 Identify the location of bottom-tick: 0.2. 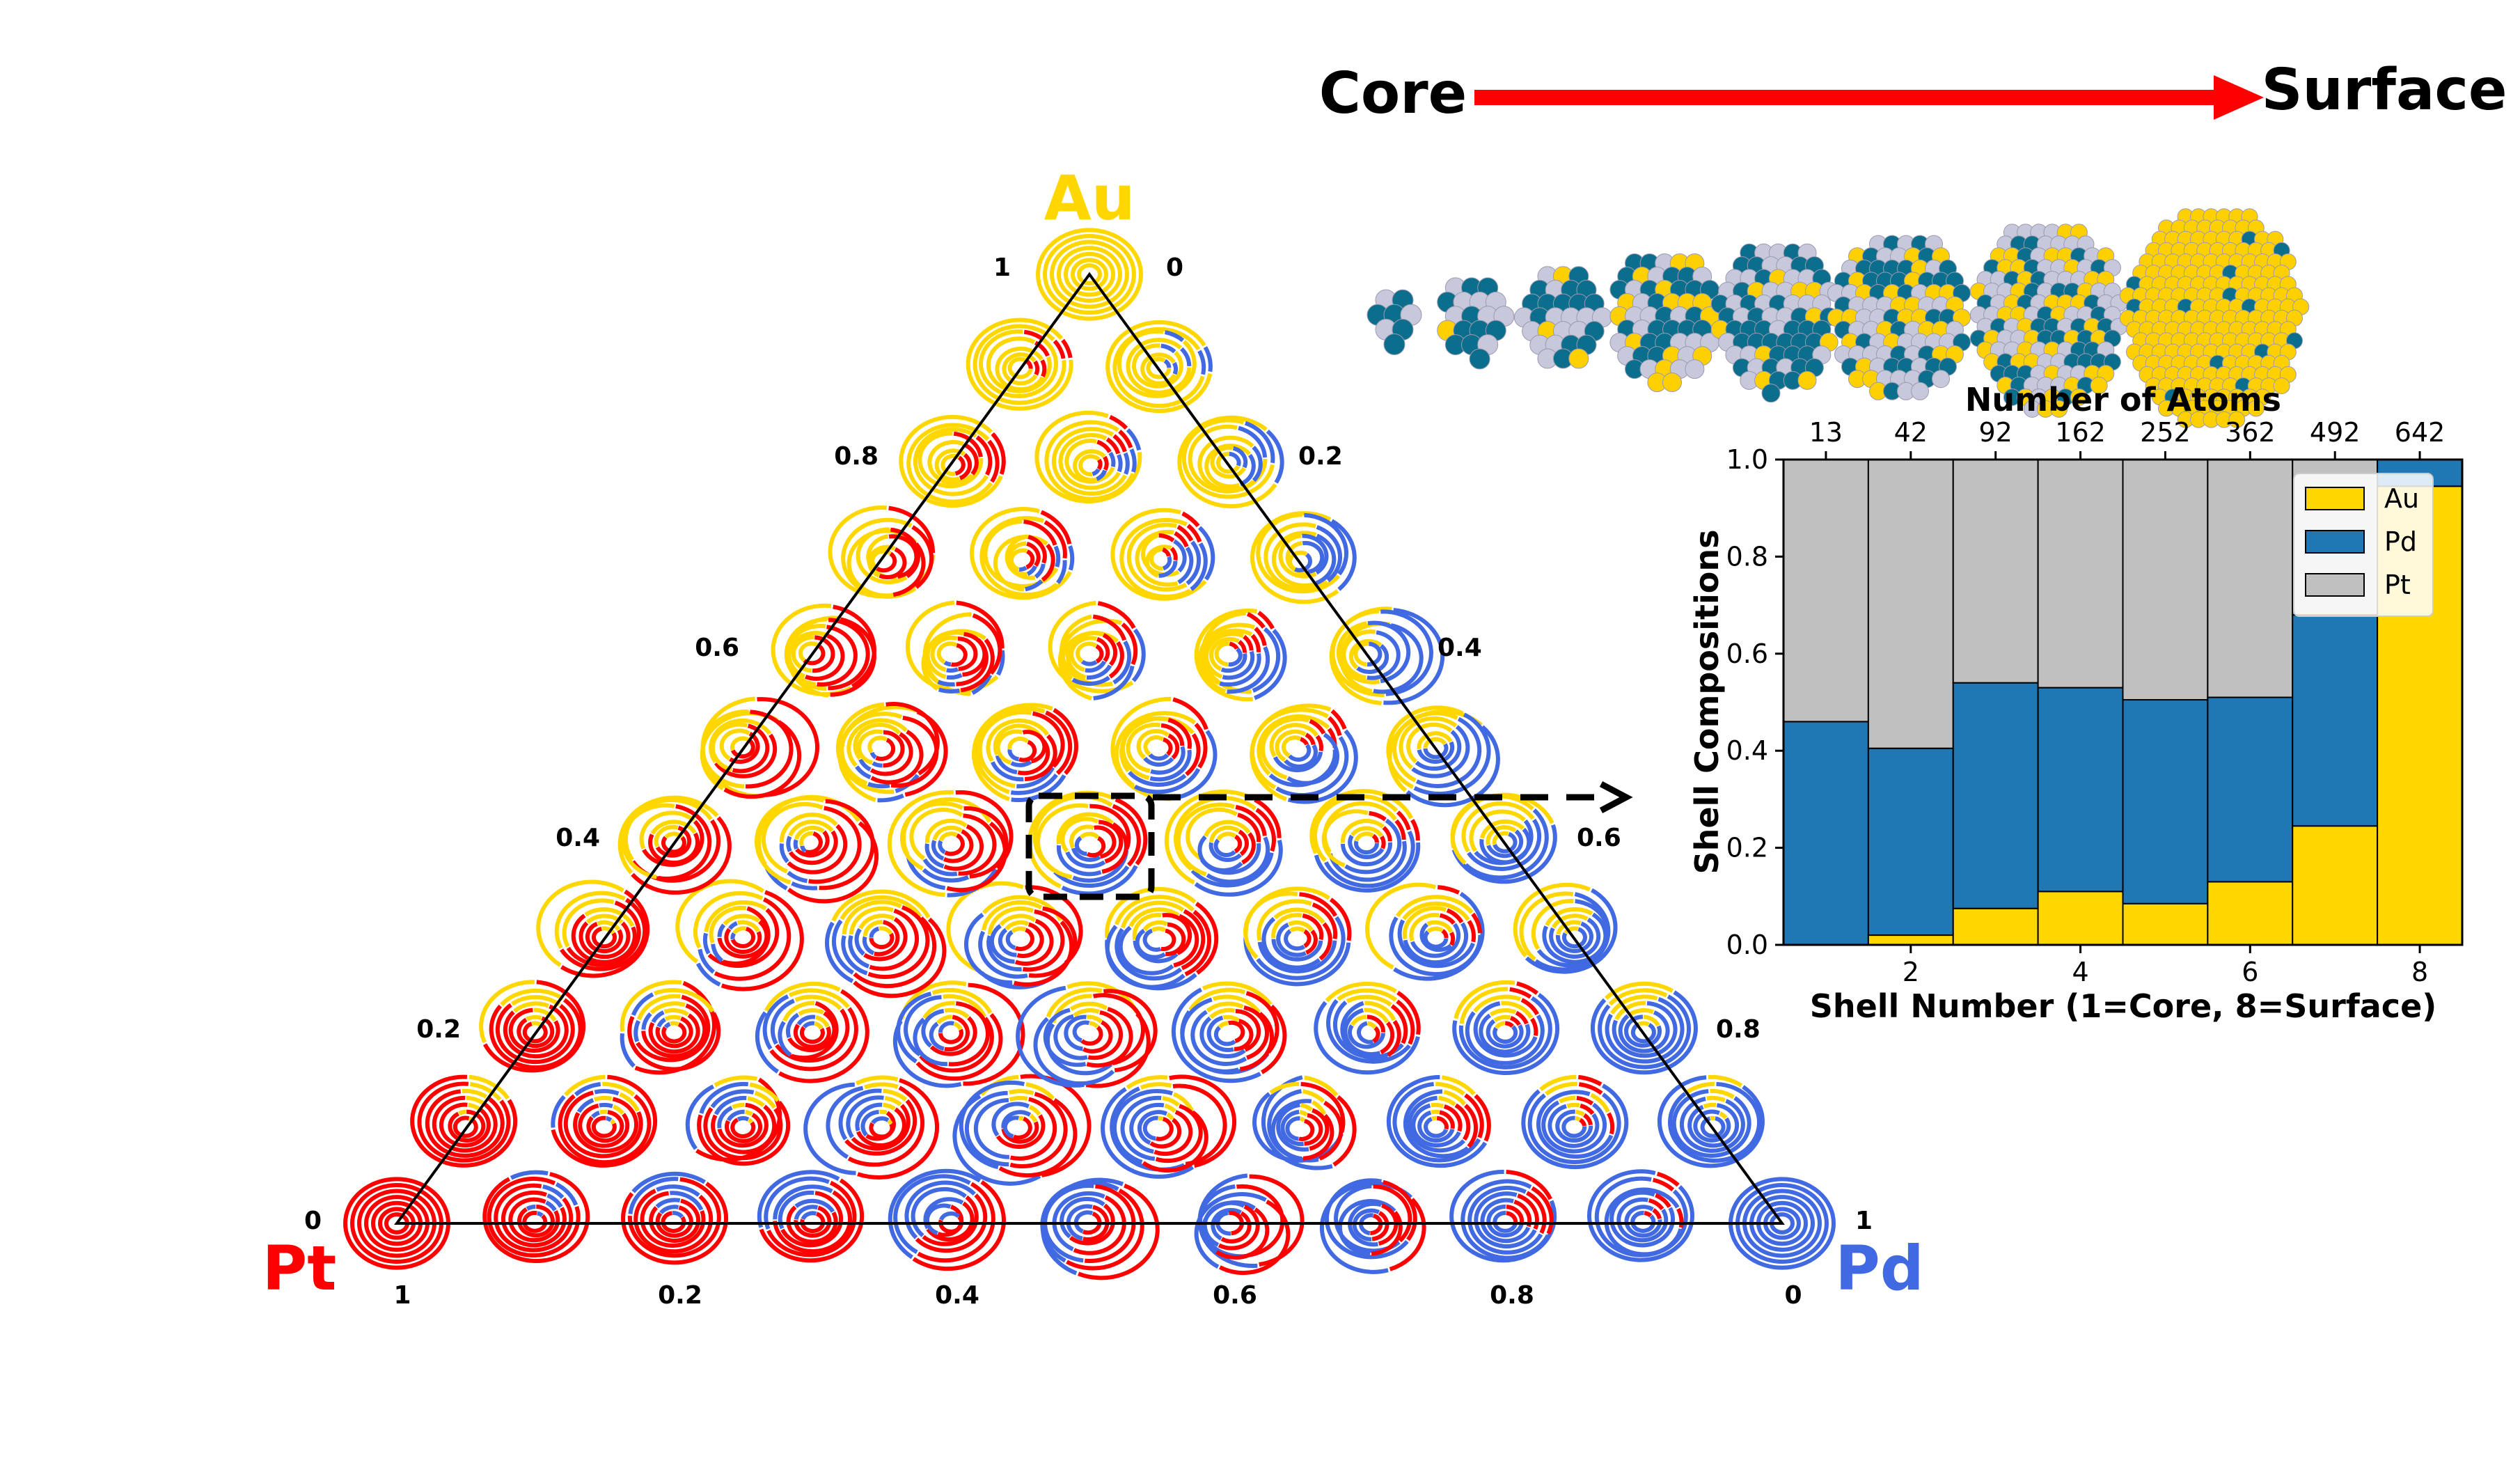
(680, 1295).